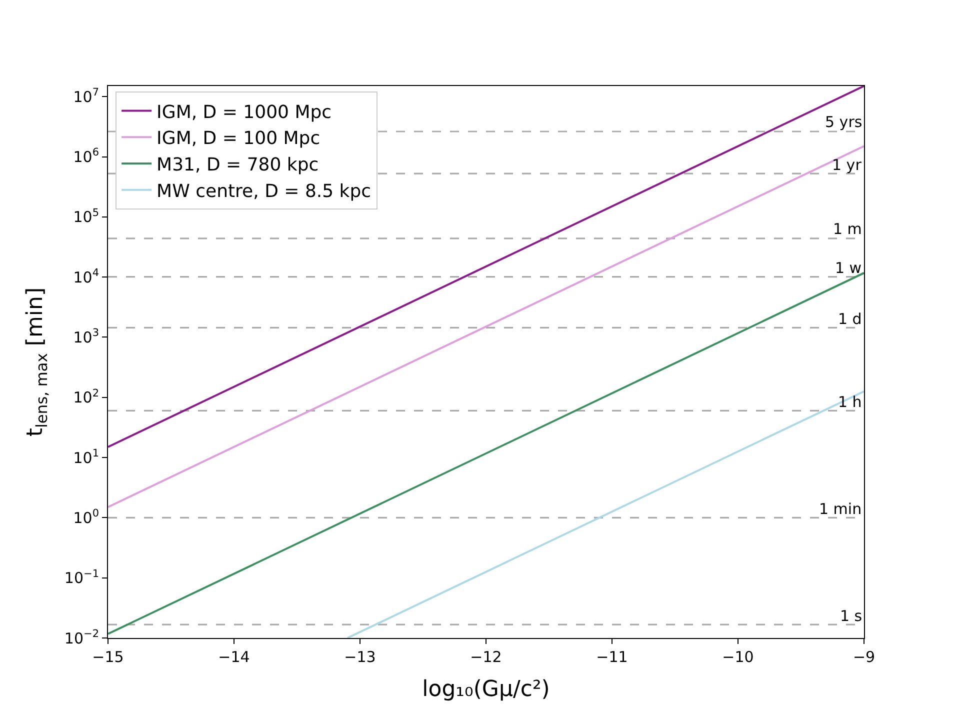 The height and width of the screenshot is (720, 960). I want to click on y-tick-label: 10$^{2}$, so click(86, 397).